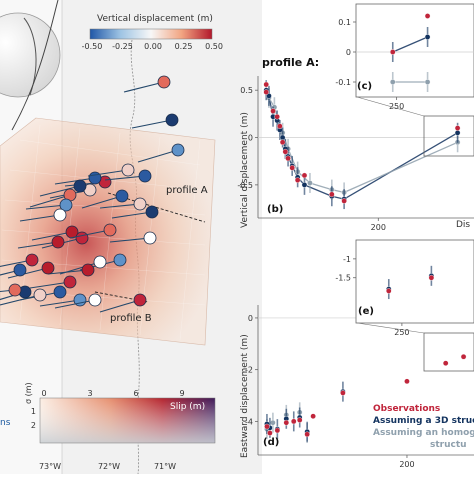  I want to click on panel-e: -1 -1.5 250, so click(404, 288).